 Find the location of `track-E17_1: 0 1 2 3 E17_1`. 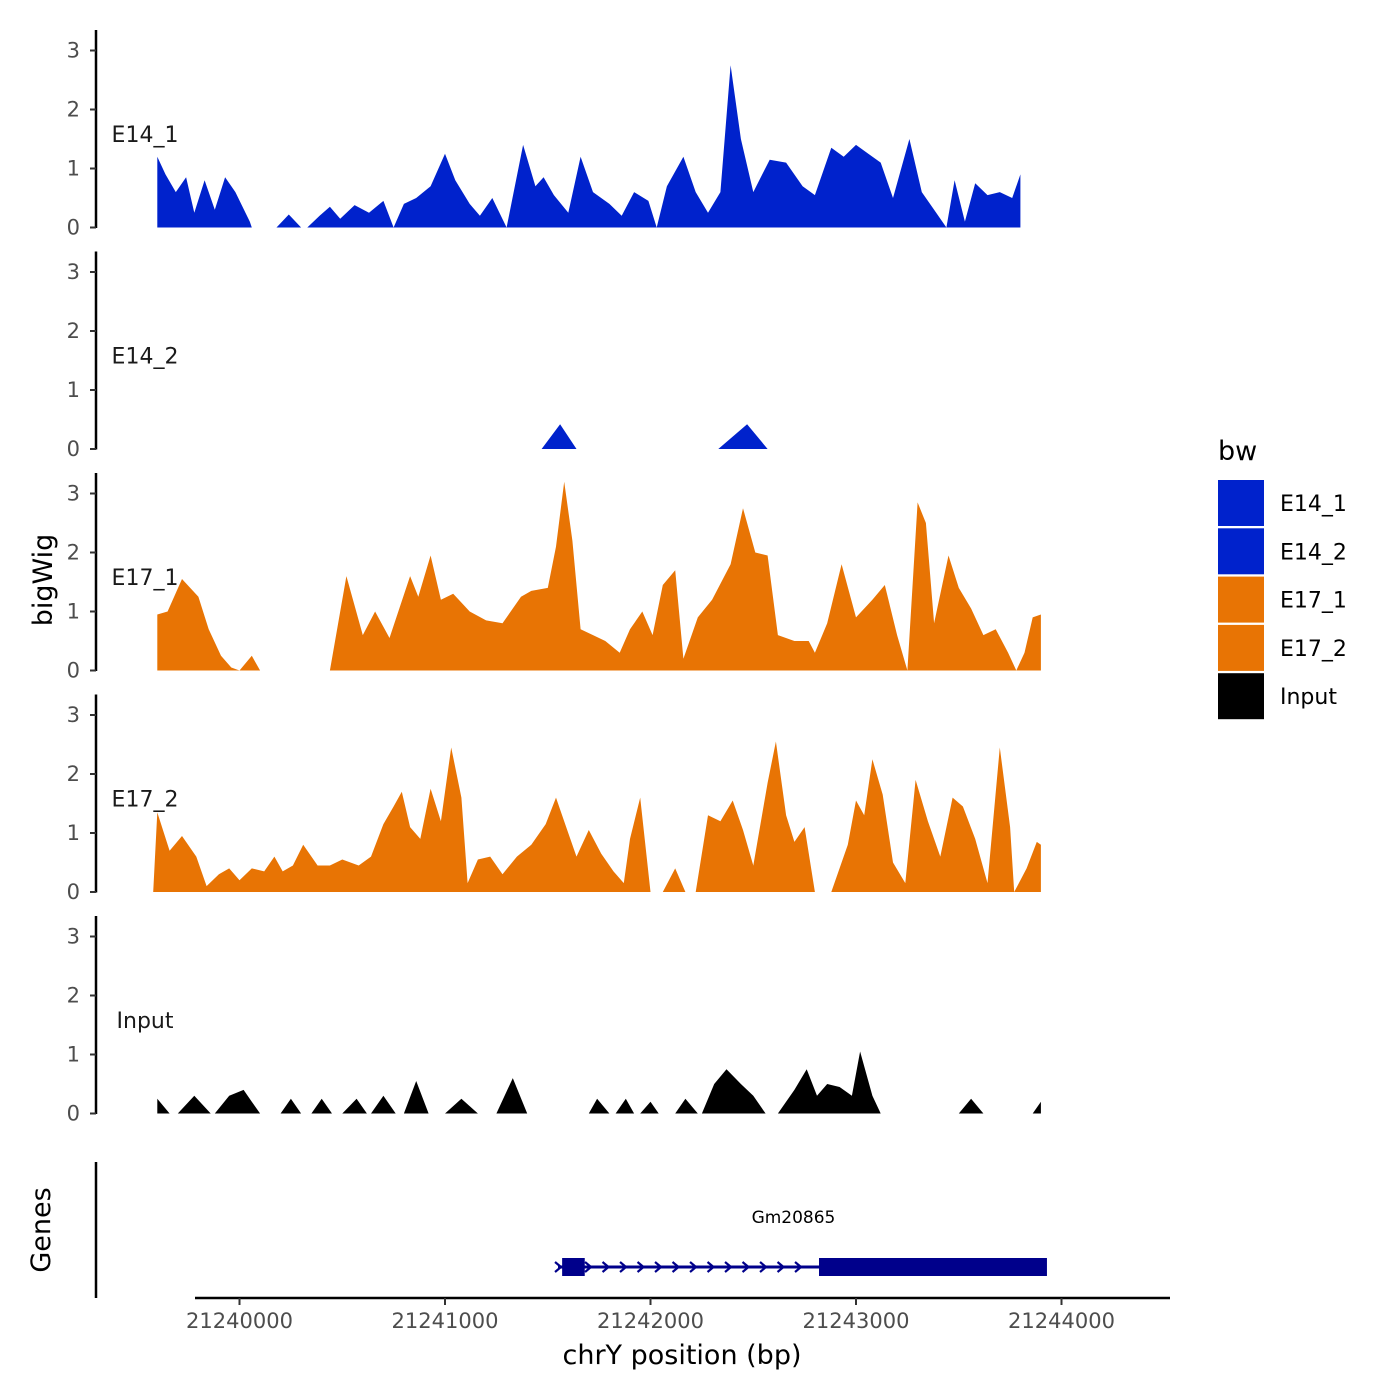

track-E17_1: 0 1 2 3 E17_1 is located at coordinates (554, 578).